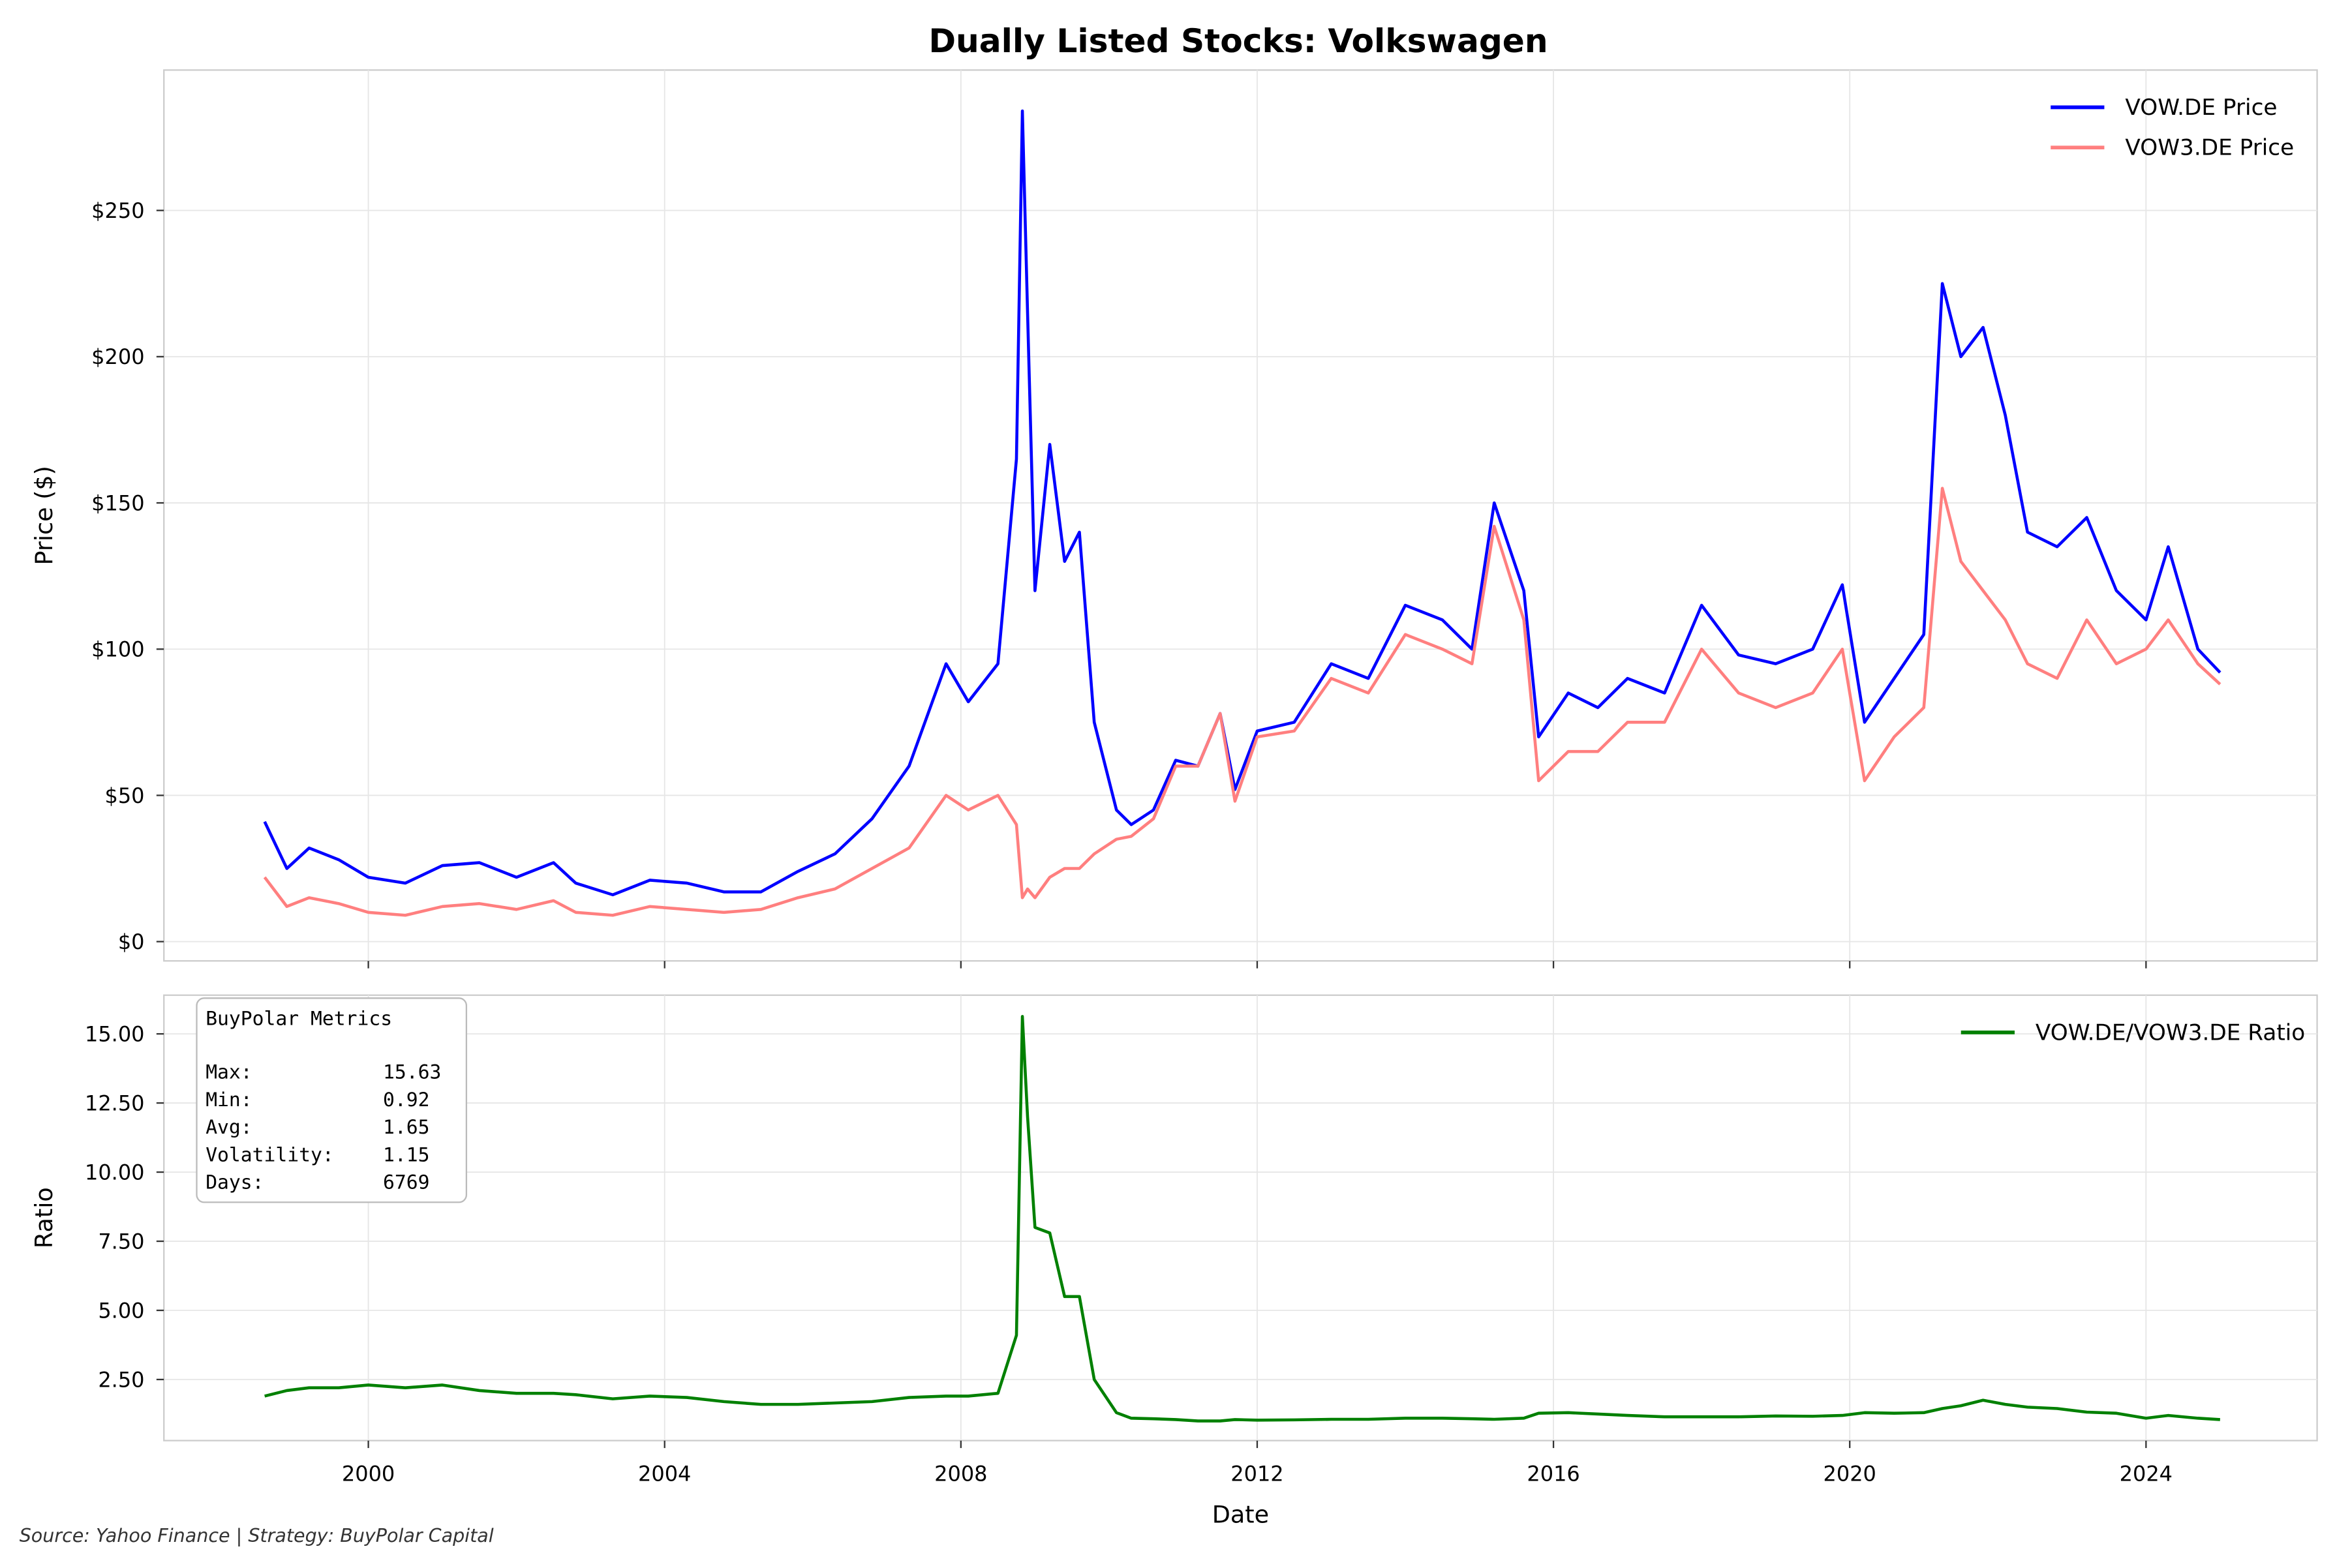 The height and width of the screenshot is (1568, 2335). I want to click on metrics-title: BuyPolar Metrics, so click(299, 1018).